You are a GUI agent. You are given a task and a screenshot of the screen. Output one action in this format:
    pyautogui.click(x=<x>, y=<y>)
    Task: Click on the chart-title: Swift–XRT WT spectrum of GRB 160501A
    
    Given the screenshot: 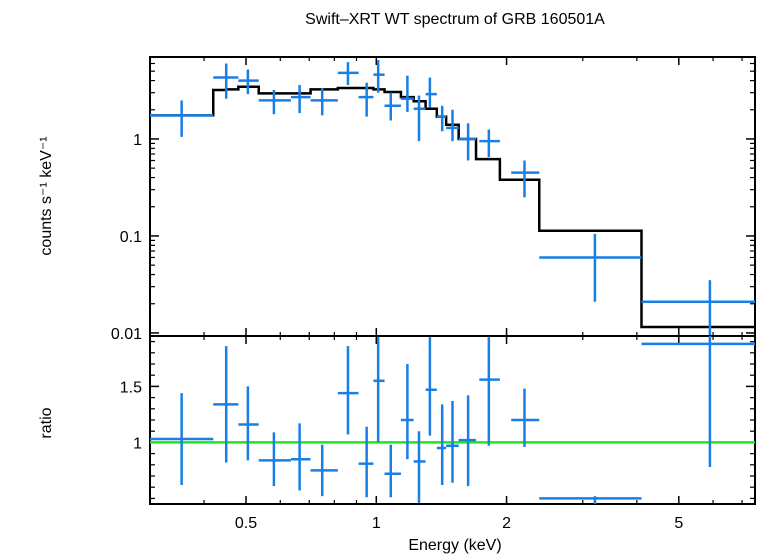 What is the action you would take?
    pyautogui.click(x=455, y=19)
    